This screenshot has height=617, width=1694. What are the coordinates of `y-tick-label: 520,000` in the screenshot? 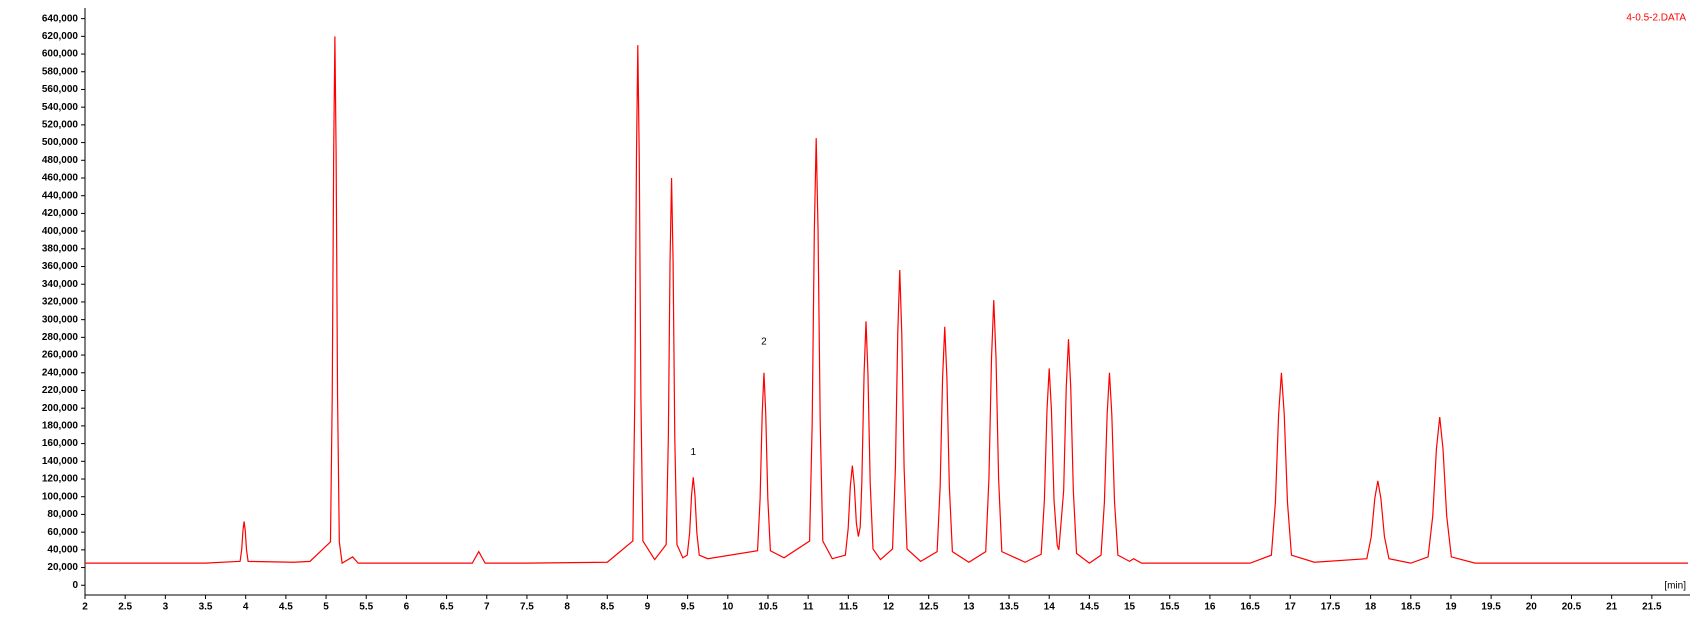 It's located at (60, 125).